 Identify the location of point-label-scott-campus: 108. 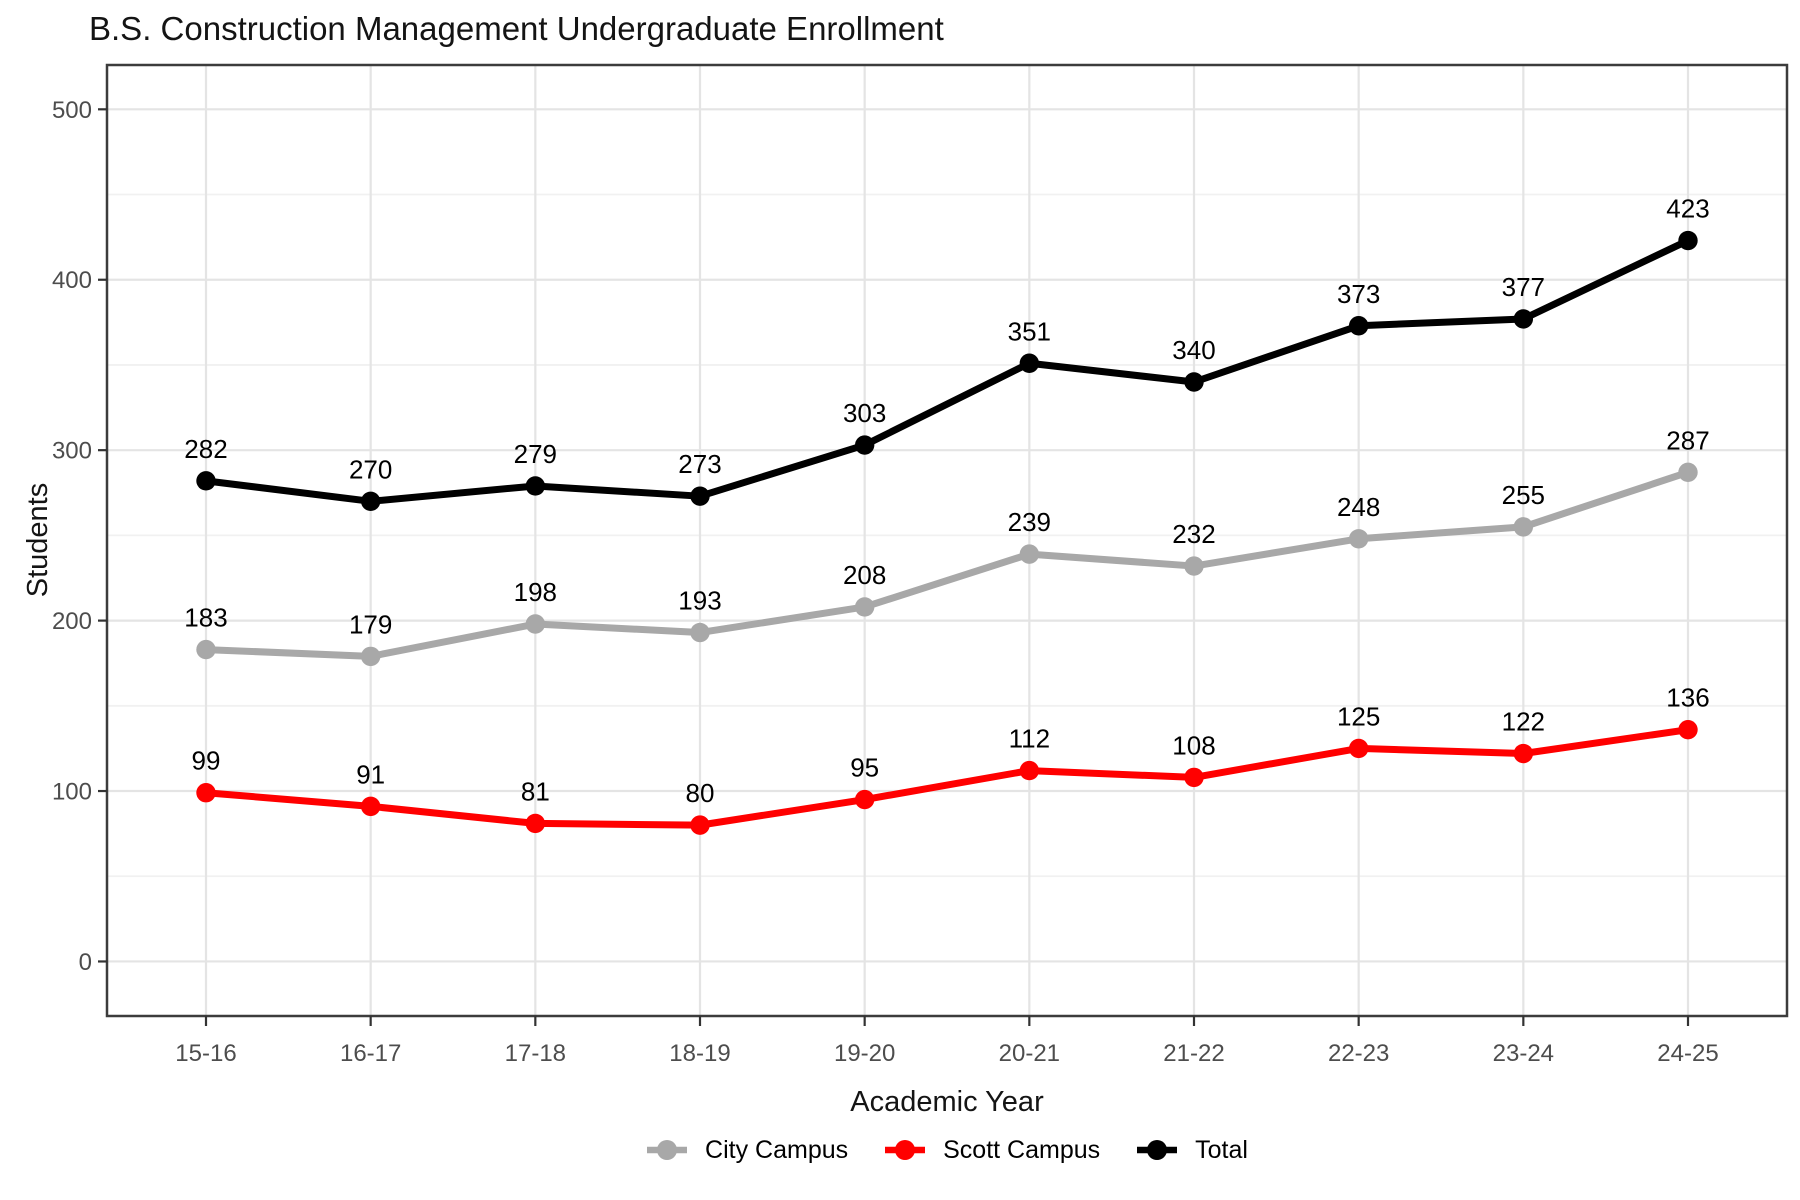
(1193, 745).